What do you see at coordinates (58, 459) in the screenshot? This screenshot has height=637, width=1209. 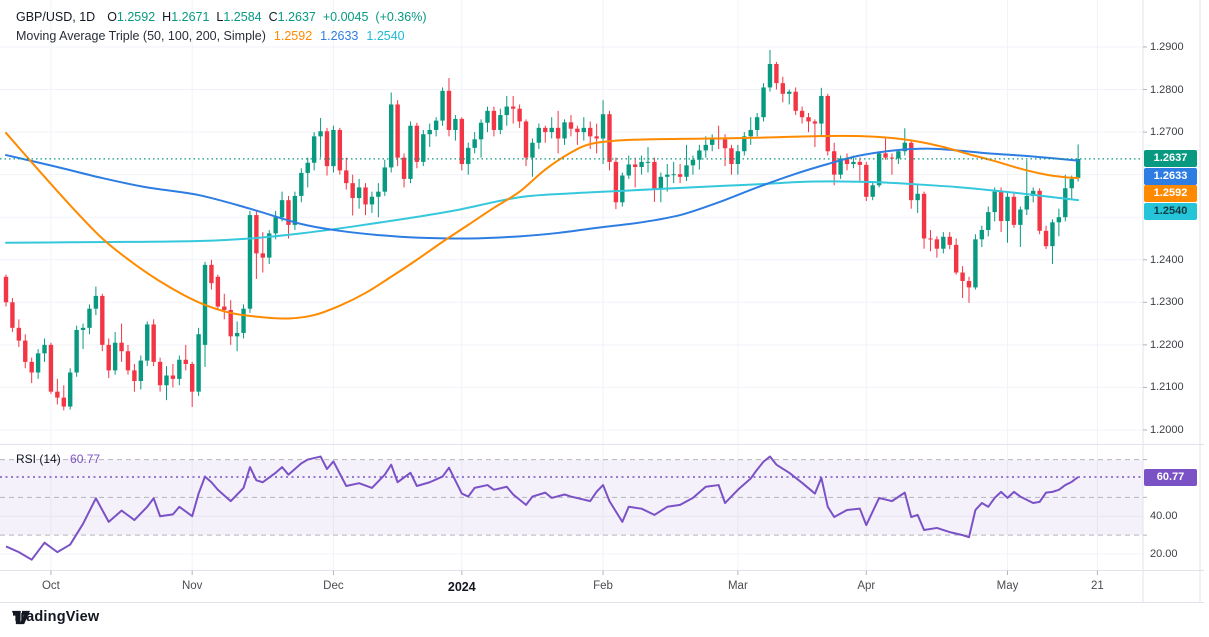 I see `rsi-pane-header: RSI (14) 60.77` at bounding box center [58, 459].